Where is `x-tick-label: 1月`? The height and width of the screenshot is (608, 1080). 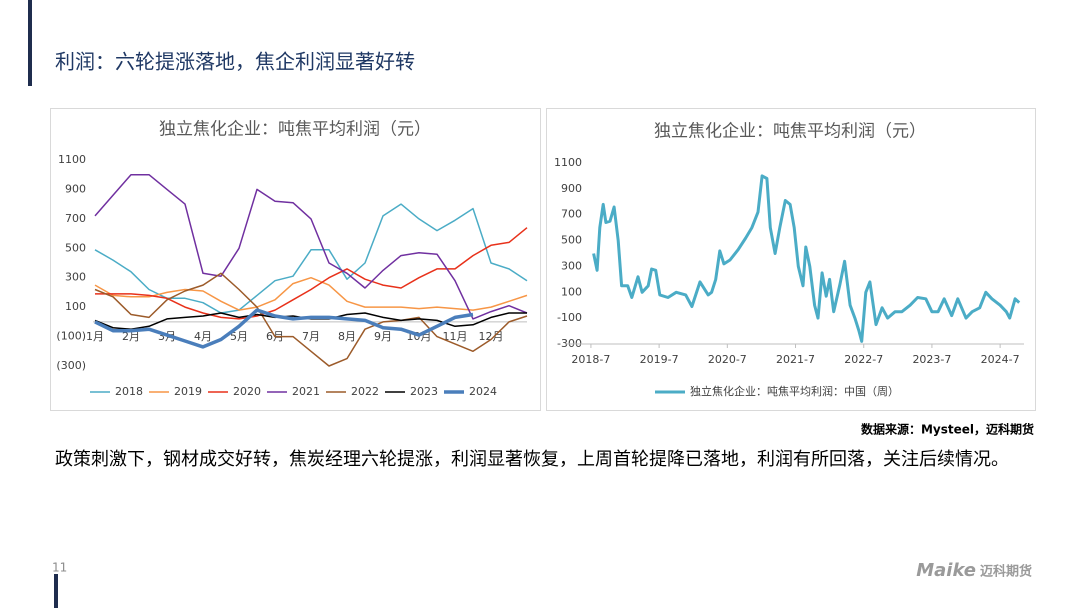
x-tick-label: 1月 is located at coordinates (95, 336).